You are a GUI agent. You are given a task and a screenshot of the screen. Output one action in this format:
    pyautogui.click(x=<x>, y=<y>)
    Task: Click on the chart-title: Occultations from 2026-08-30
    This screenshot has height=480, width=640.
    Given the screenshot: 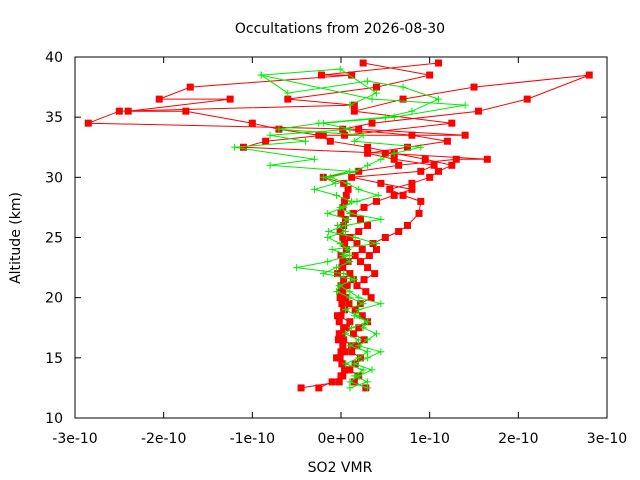 What is the action you would take?
    pyautogui.click(x=340, y=29)
    